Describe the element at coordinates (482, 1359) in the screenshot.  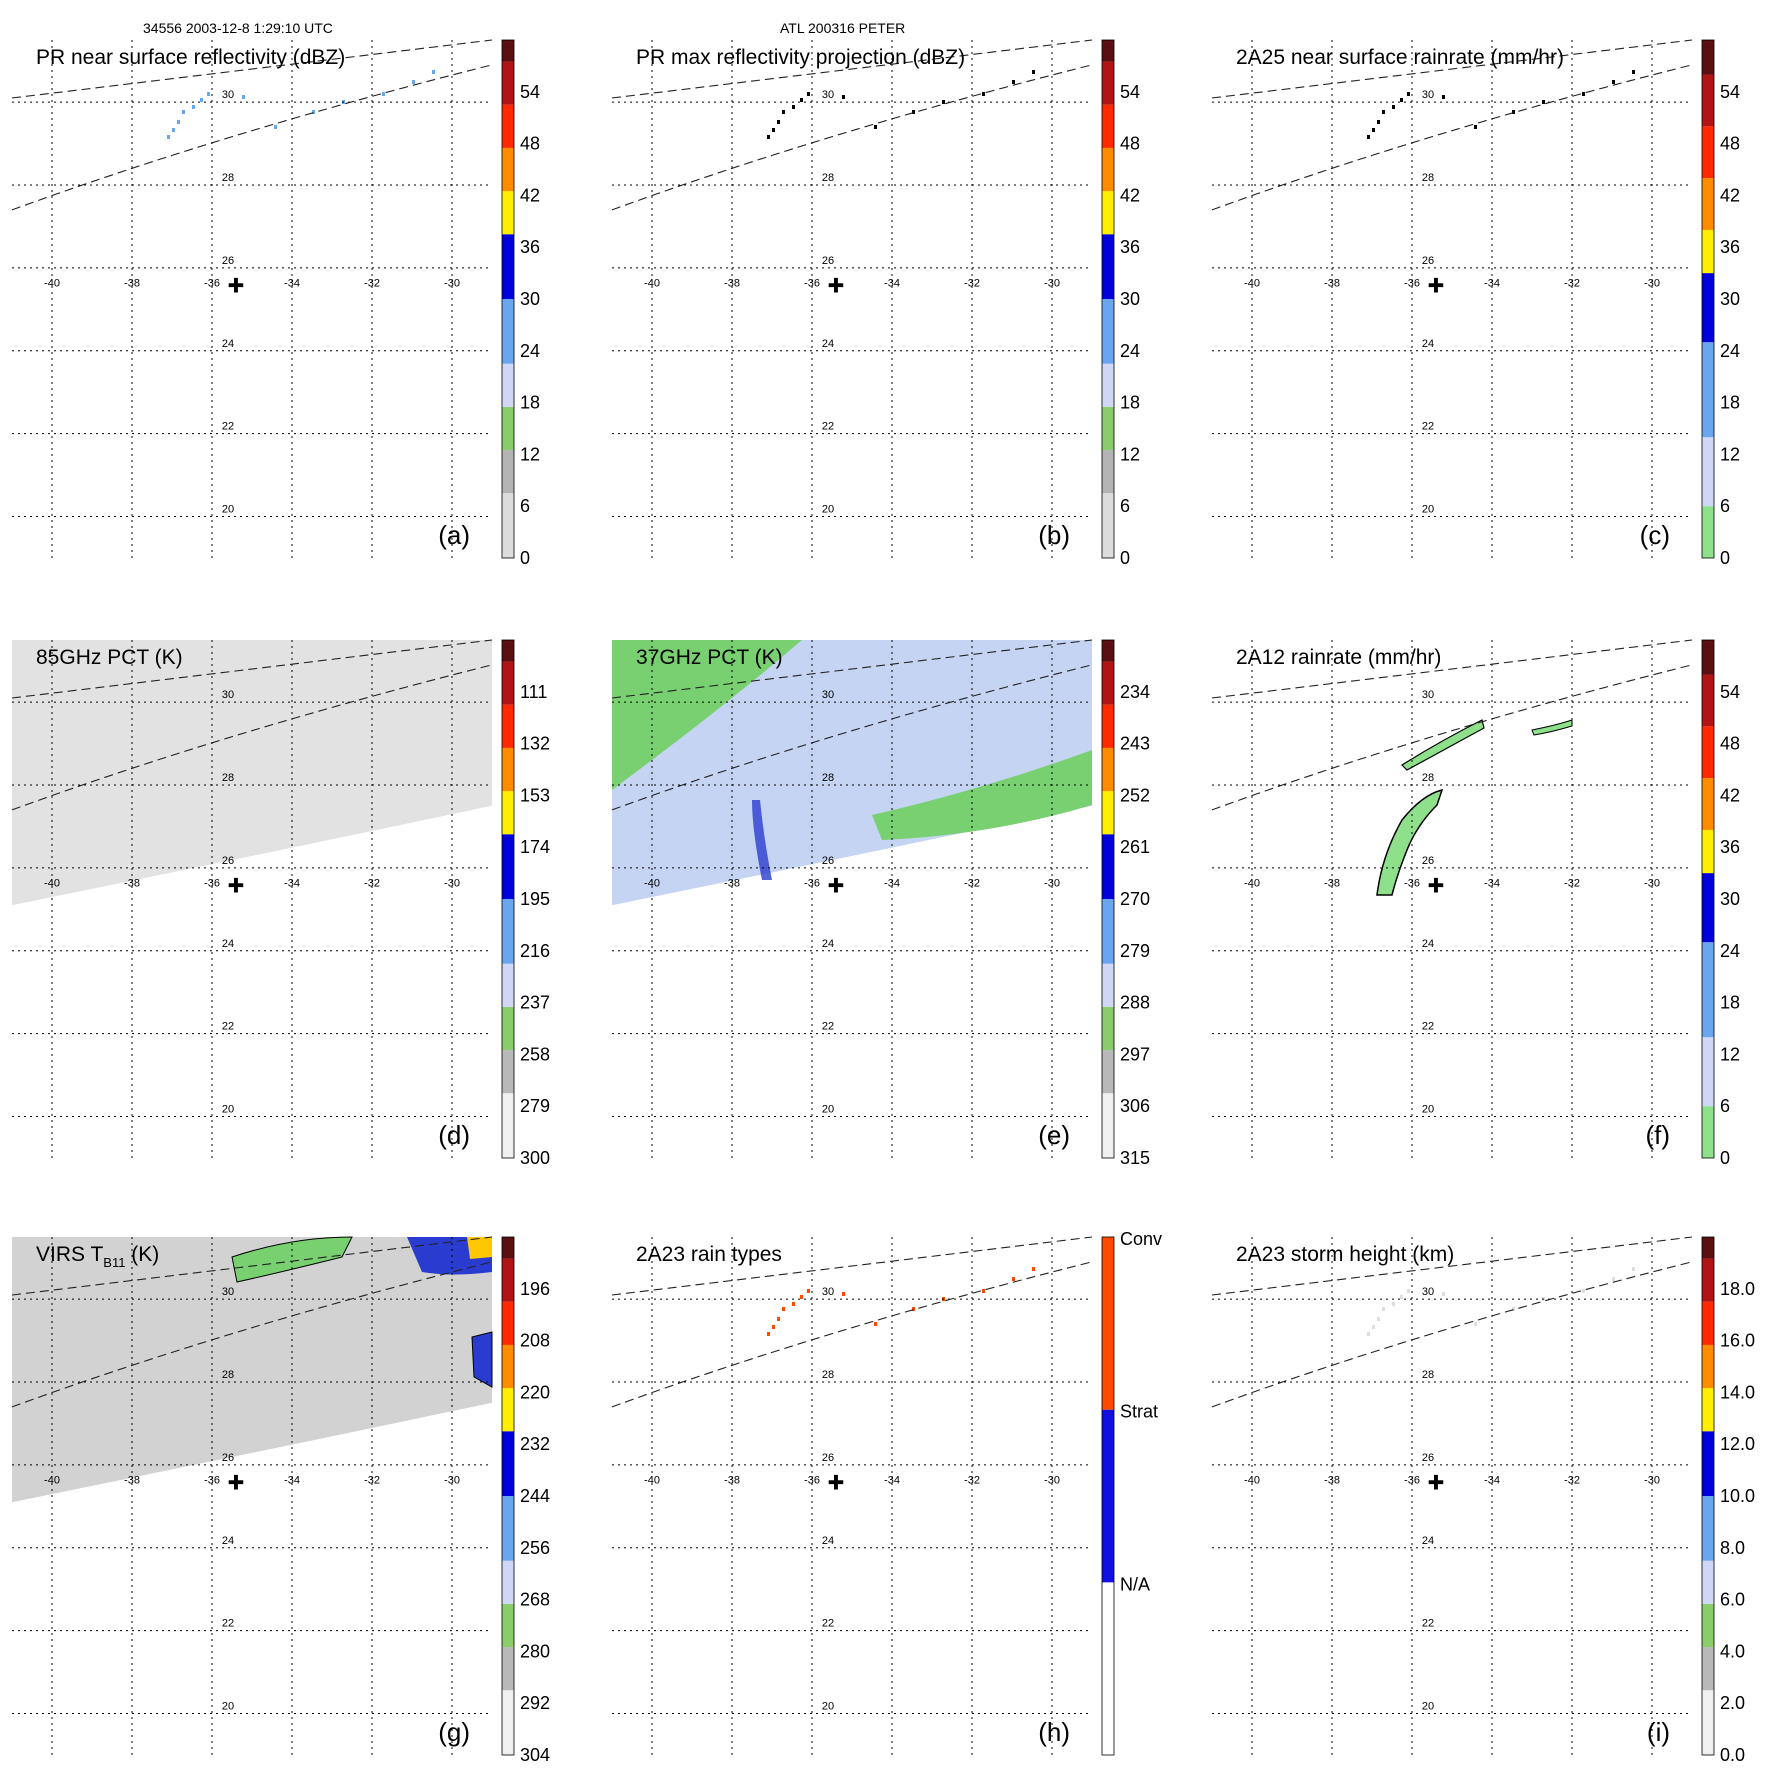
I see `cold-cloud` at that location.